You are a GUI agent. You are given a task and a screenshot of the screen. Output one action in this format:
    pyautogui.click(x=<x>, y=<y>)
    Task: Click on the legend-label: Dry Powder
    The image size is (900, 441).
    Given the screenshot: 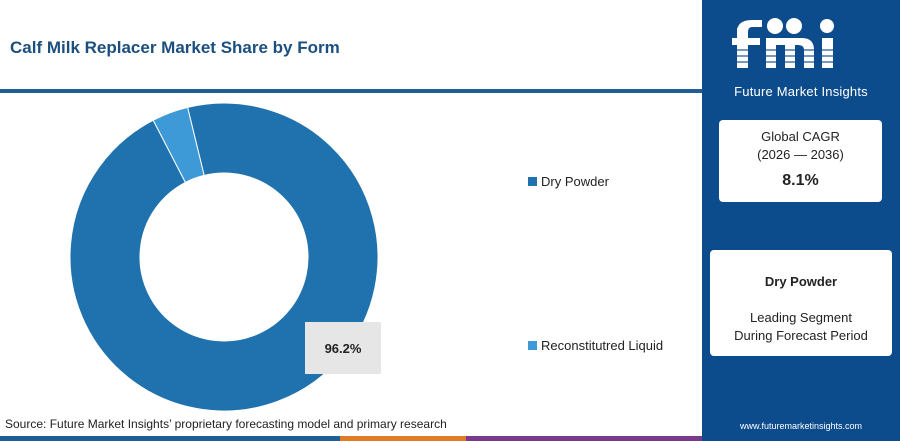 What is the action you would take?
    pyautogui.click(x=575, y=181)
    